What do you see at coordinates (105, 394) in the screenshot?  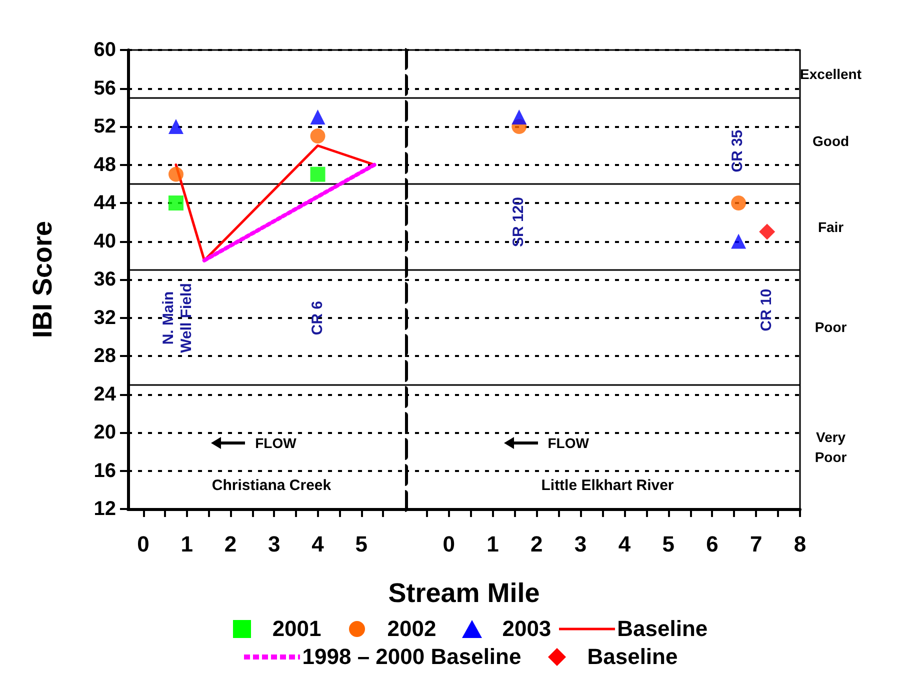 I see `y-tick-label: 24` at bounding box center [105, 394].